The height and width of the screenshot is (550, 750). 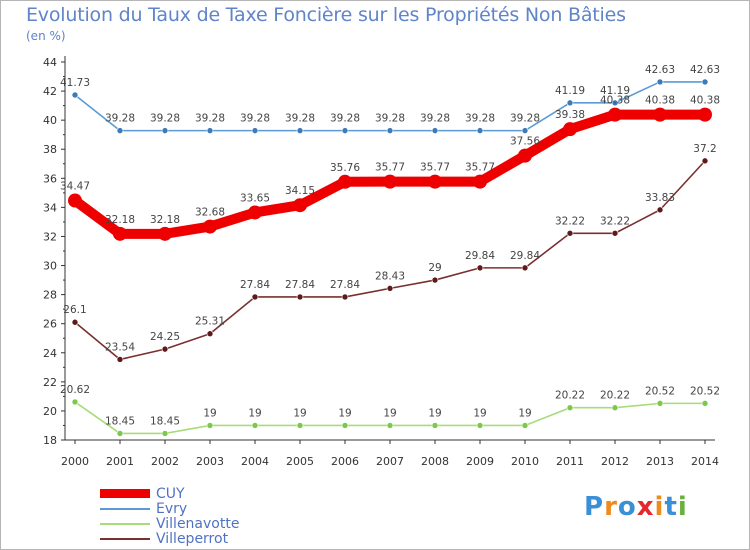 What do you see at coordinates (705, 461) in the screenshot?
I see `x-tick-label: 2014` at bounding box center [705, 461].